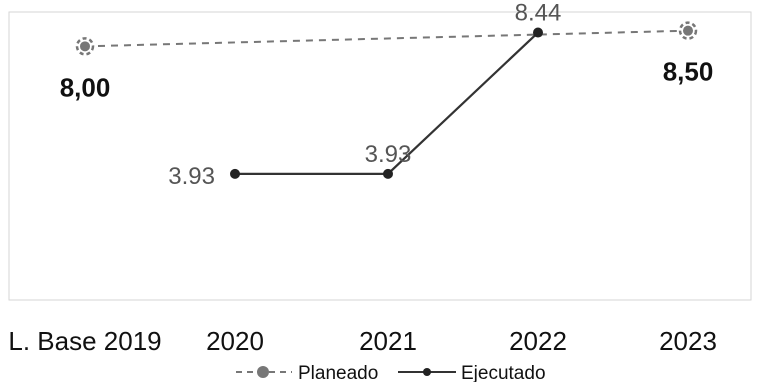  Describe the element at coordinates (503, 372) in the screenshot. I see `legend-ejecutado-label: Ejecutado` at that location.